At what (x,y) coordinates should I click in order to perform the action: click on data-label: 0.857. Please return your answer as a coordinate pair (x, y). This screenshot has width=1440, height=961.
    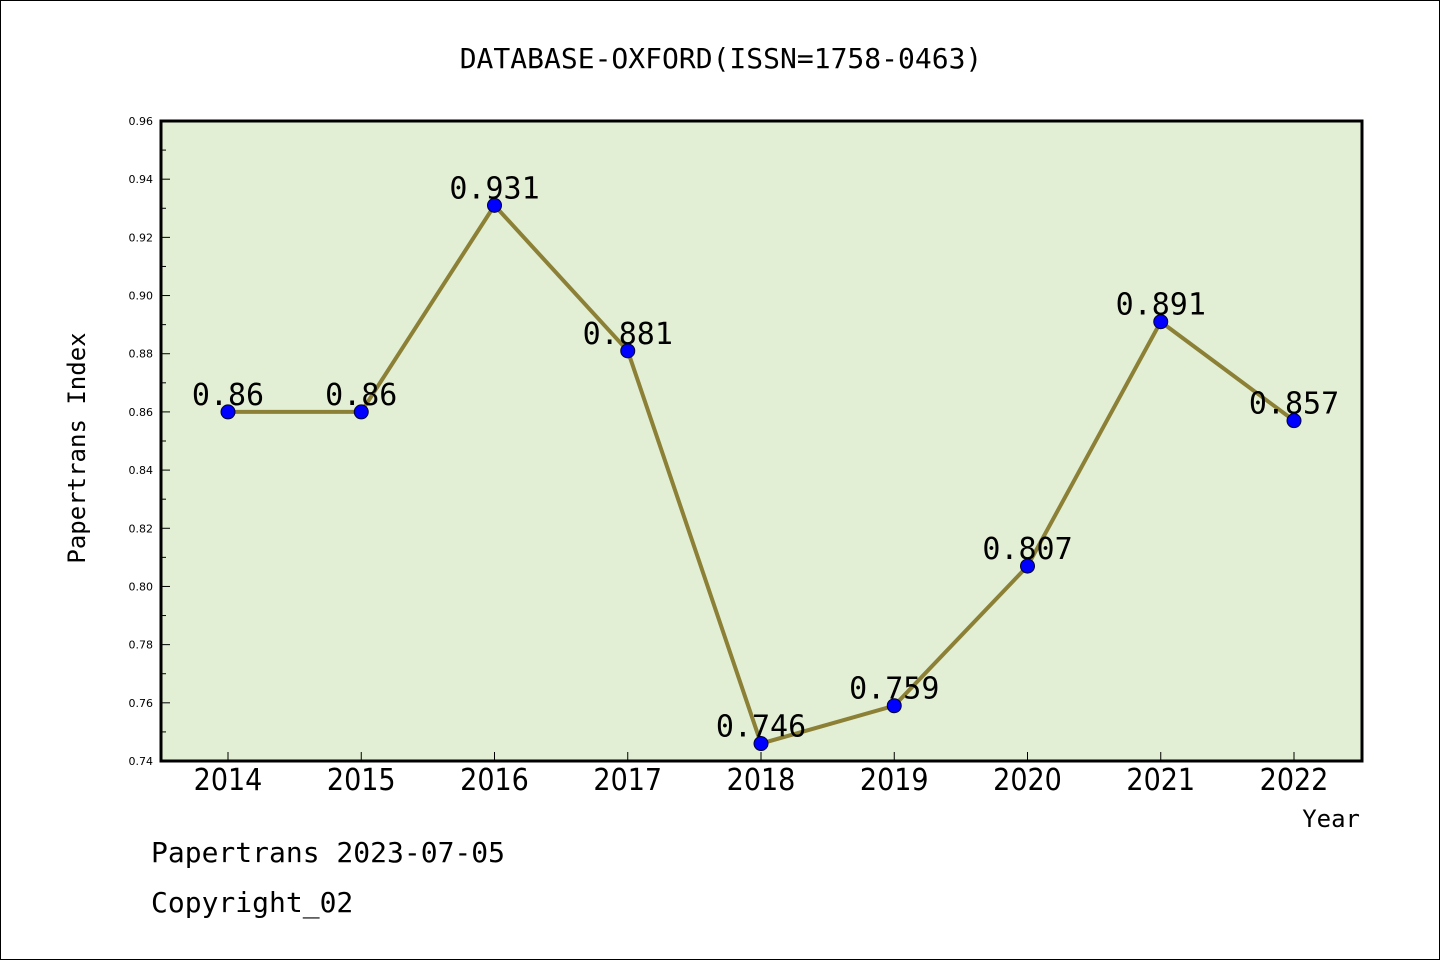
    Looking at the image, I should click on (1294, 404).